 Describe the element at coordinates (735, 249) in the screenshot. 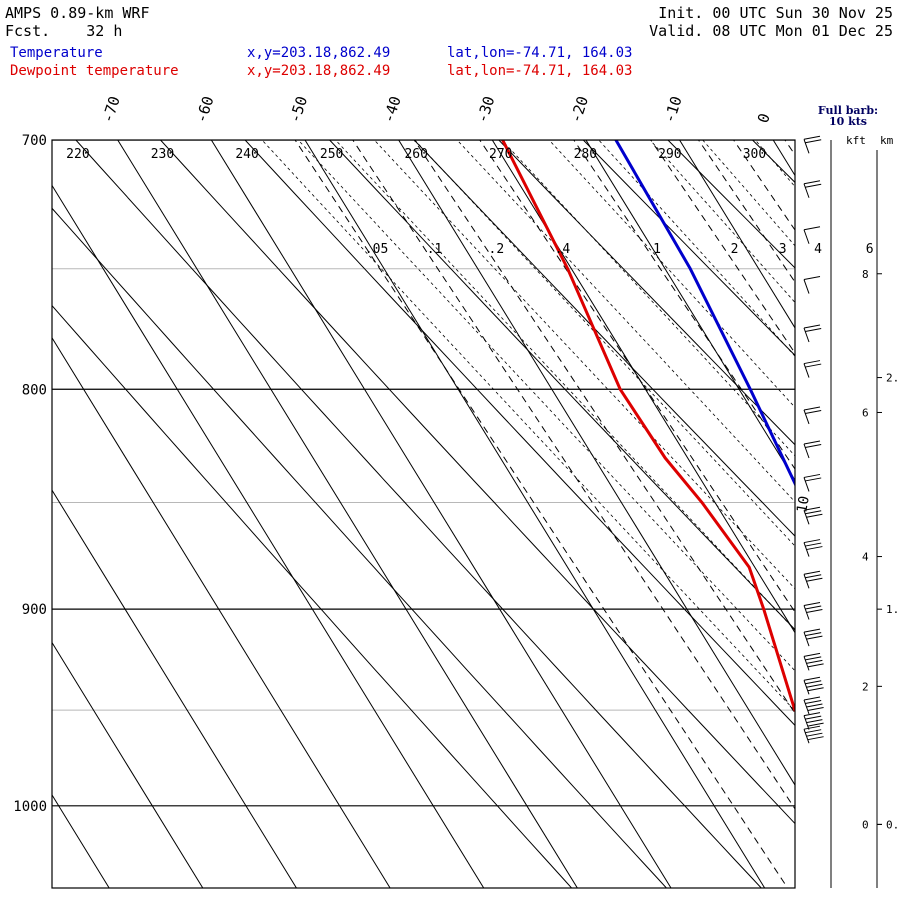

I see `mixing-ratio-label: 2` at that location.